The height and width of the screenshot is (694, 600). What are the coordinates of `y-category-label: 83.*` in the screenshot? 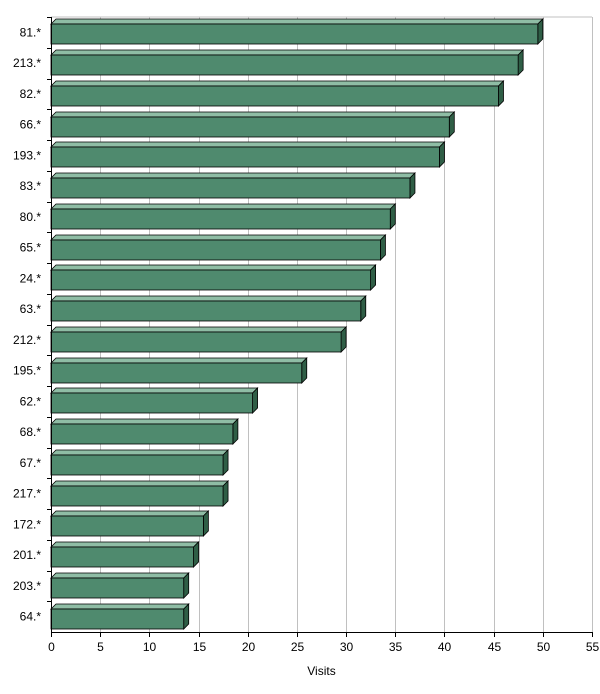 It's located at (31, 186).